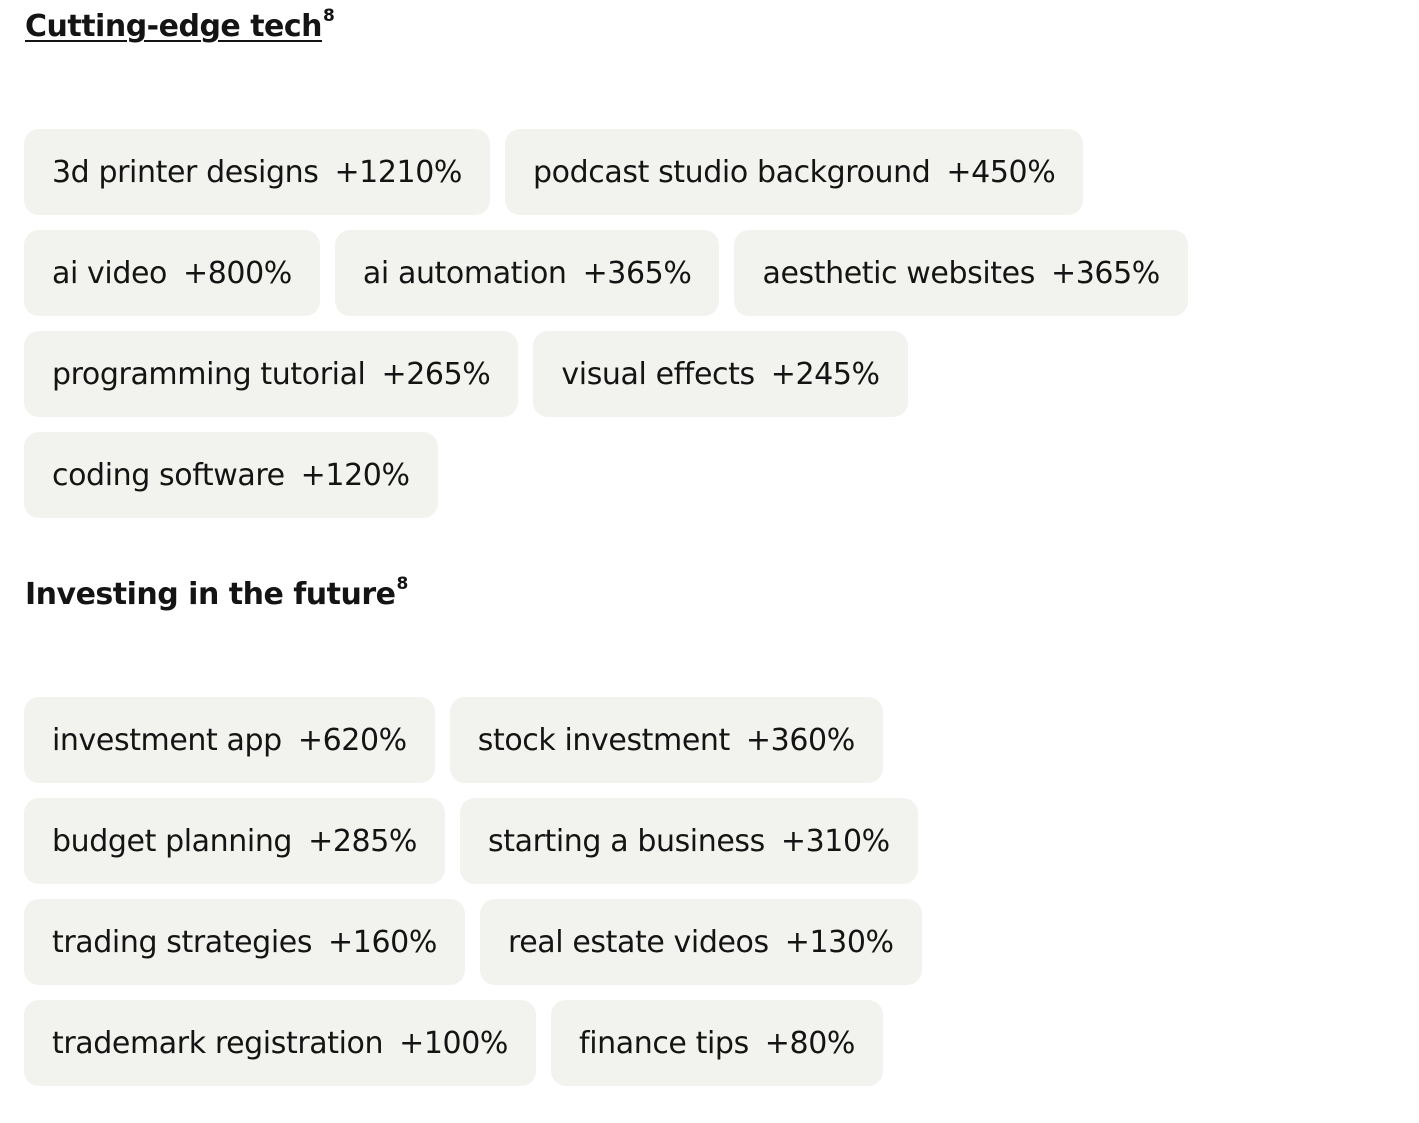 This screenshot has width=1419, height=1123. What do you see at coordinates (355, 475) in the screenshot?
I see `tag-growth: +120%` at bounding box center [355, 475].